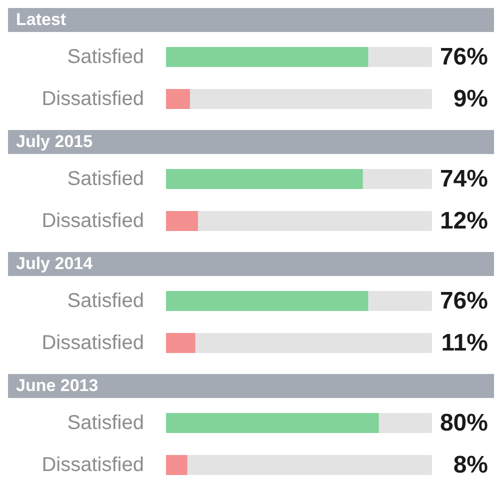 The height and width of the screenshot is (493, 502). I want to click on chart-title: July 2015, so click(251, 142).